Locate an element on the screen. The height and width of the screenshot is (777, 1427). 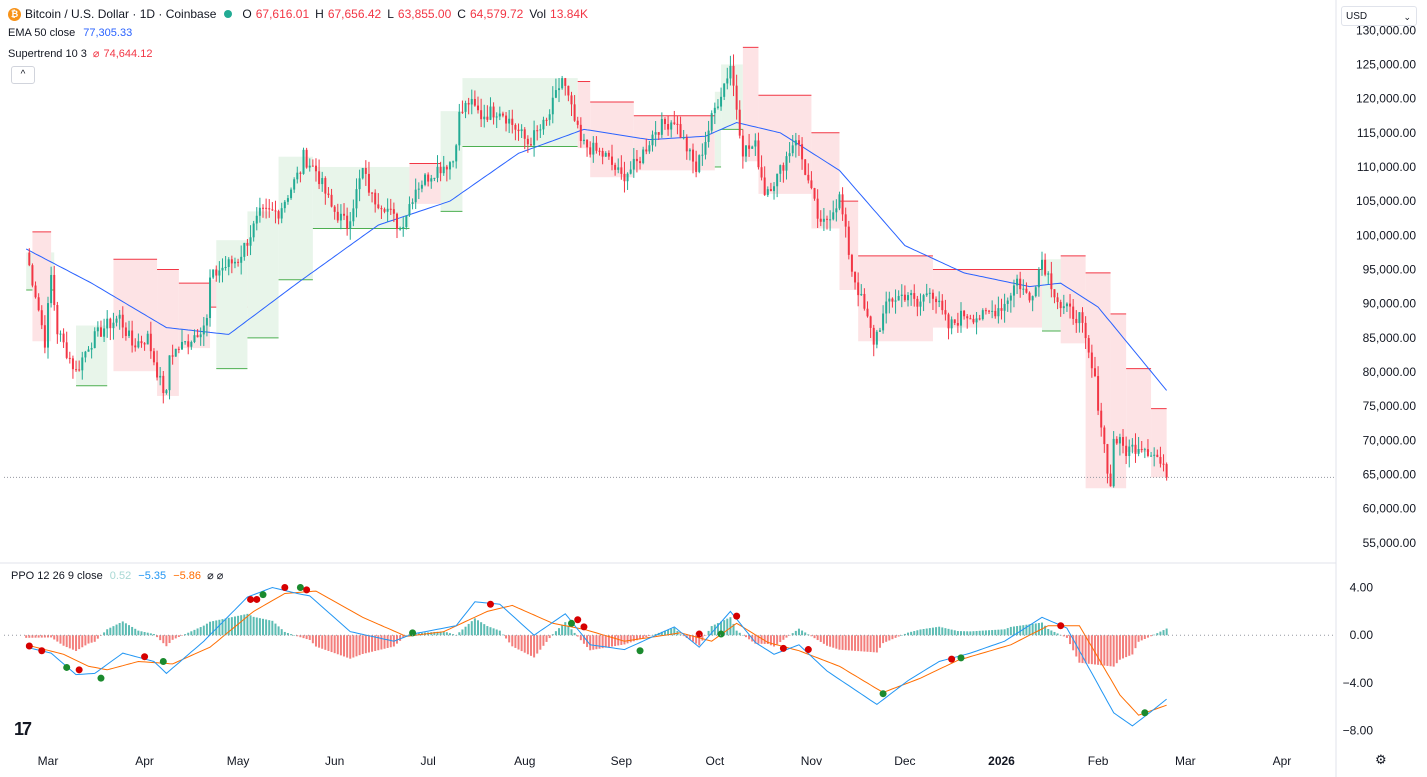
price-axis-tick: 90,000.00 is located at coordinates (1390, 304).